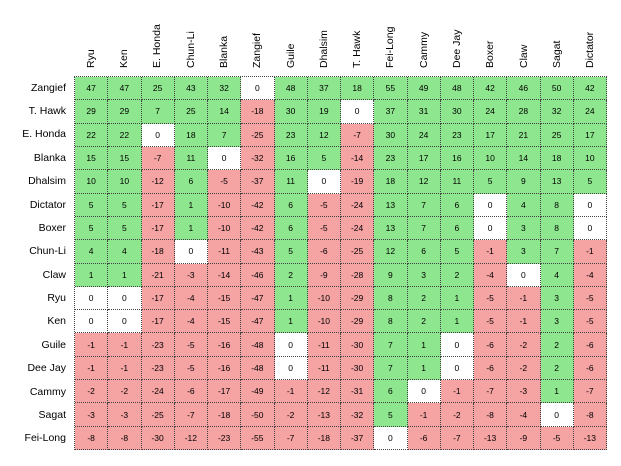 This screenshot has width=621, height=466. What do you see at coordinates (90, 58) in the screenshot?
I see `column-header-label: Ryu` at bounding box center [90, 58].